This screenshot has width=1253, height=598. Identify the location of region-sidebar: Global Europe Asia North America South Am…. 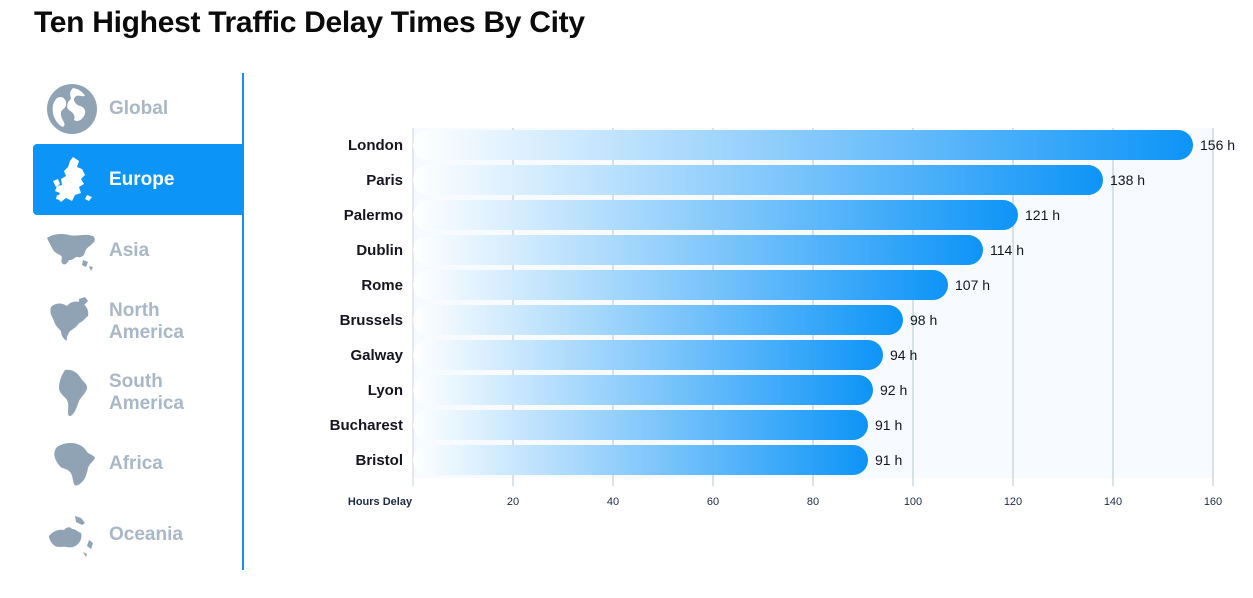
(138, 321).